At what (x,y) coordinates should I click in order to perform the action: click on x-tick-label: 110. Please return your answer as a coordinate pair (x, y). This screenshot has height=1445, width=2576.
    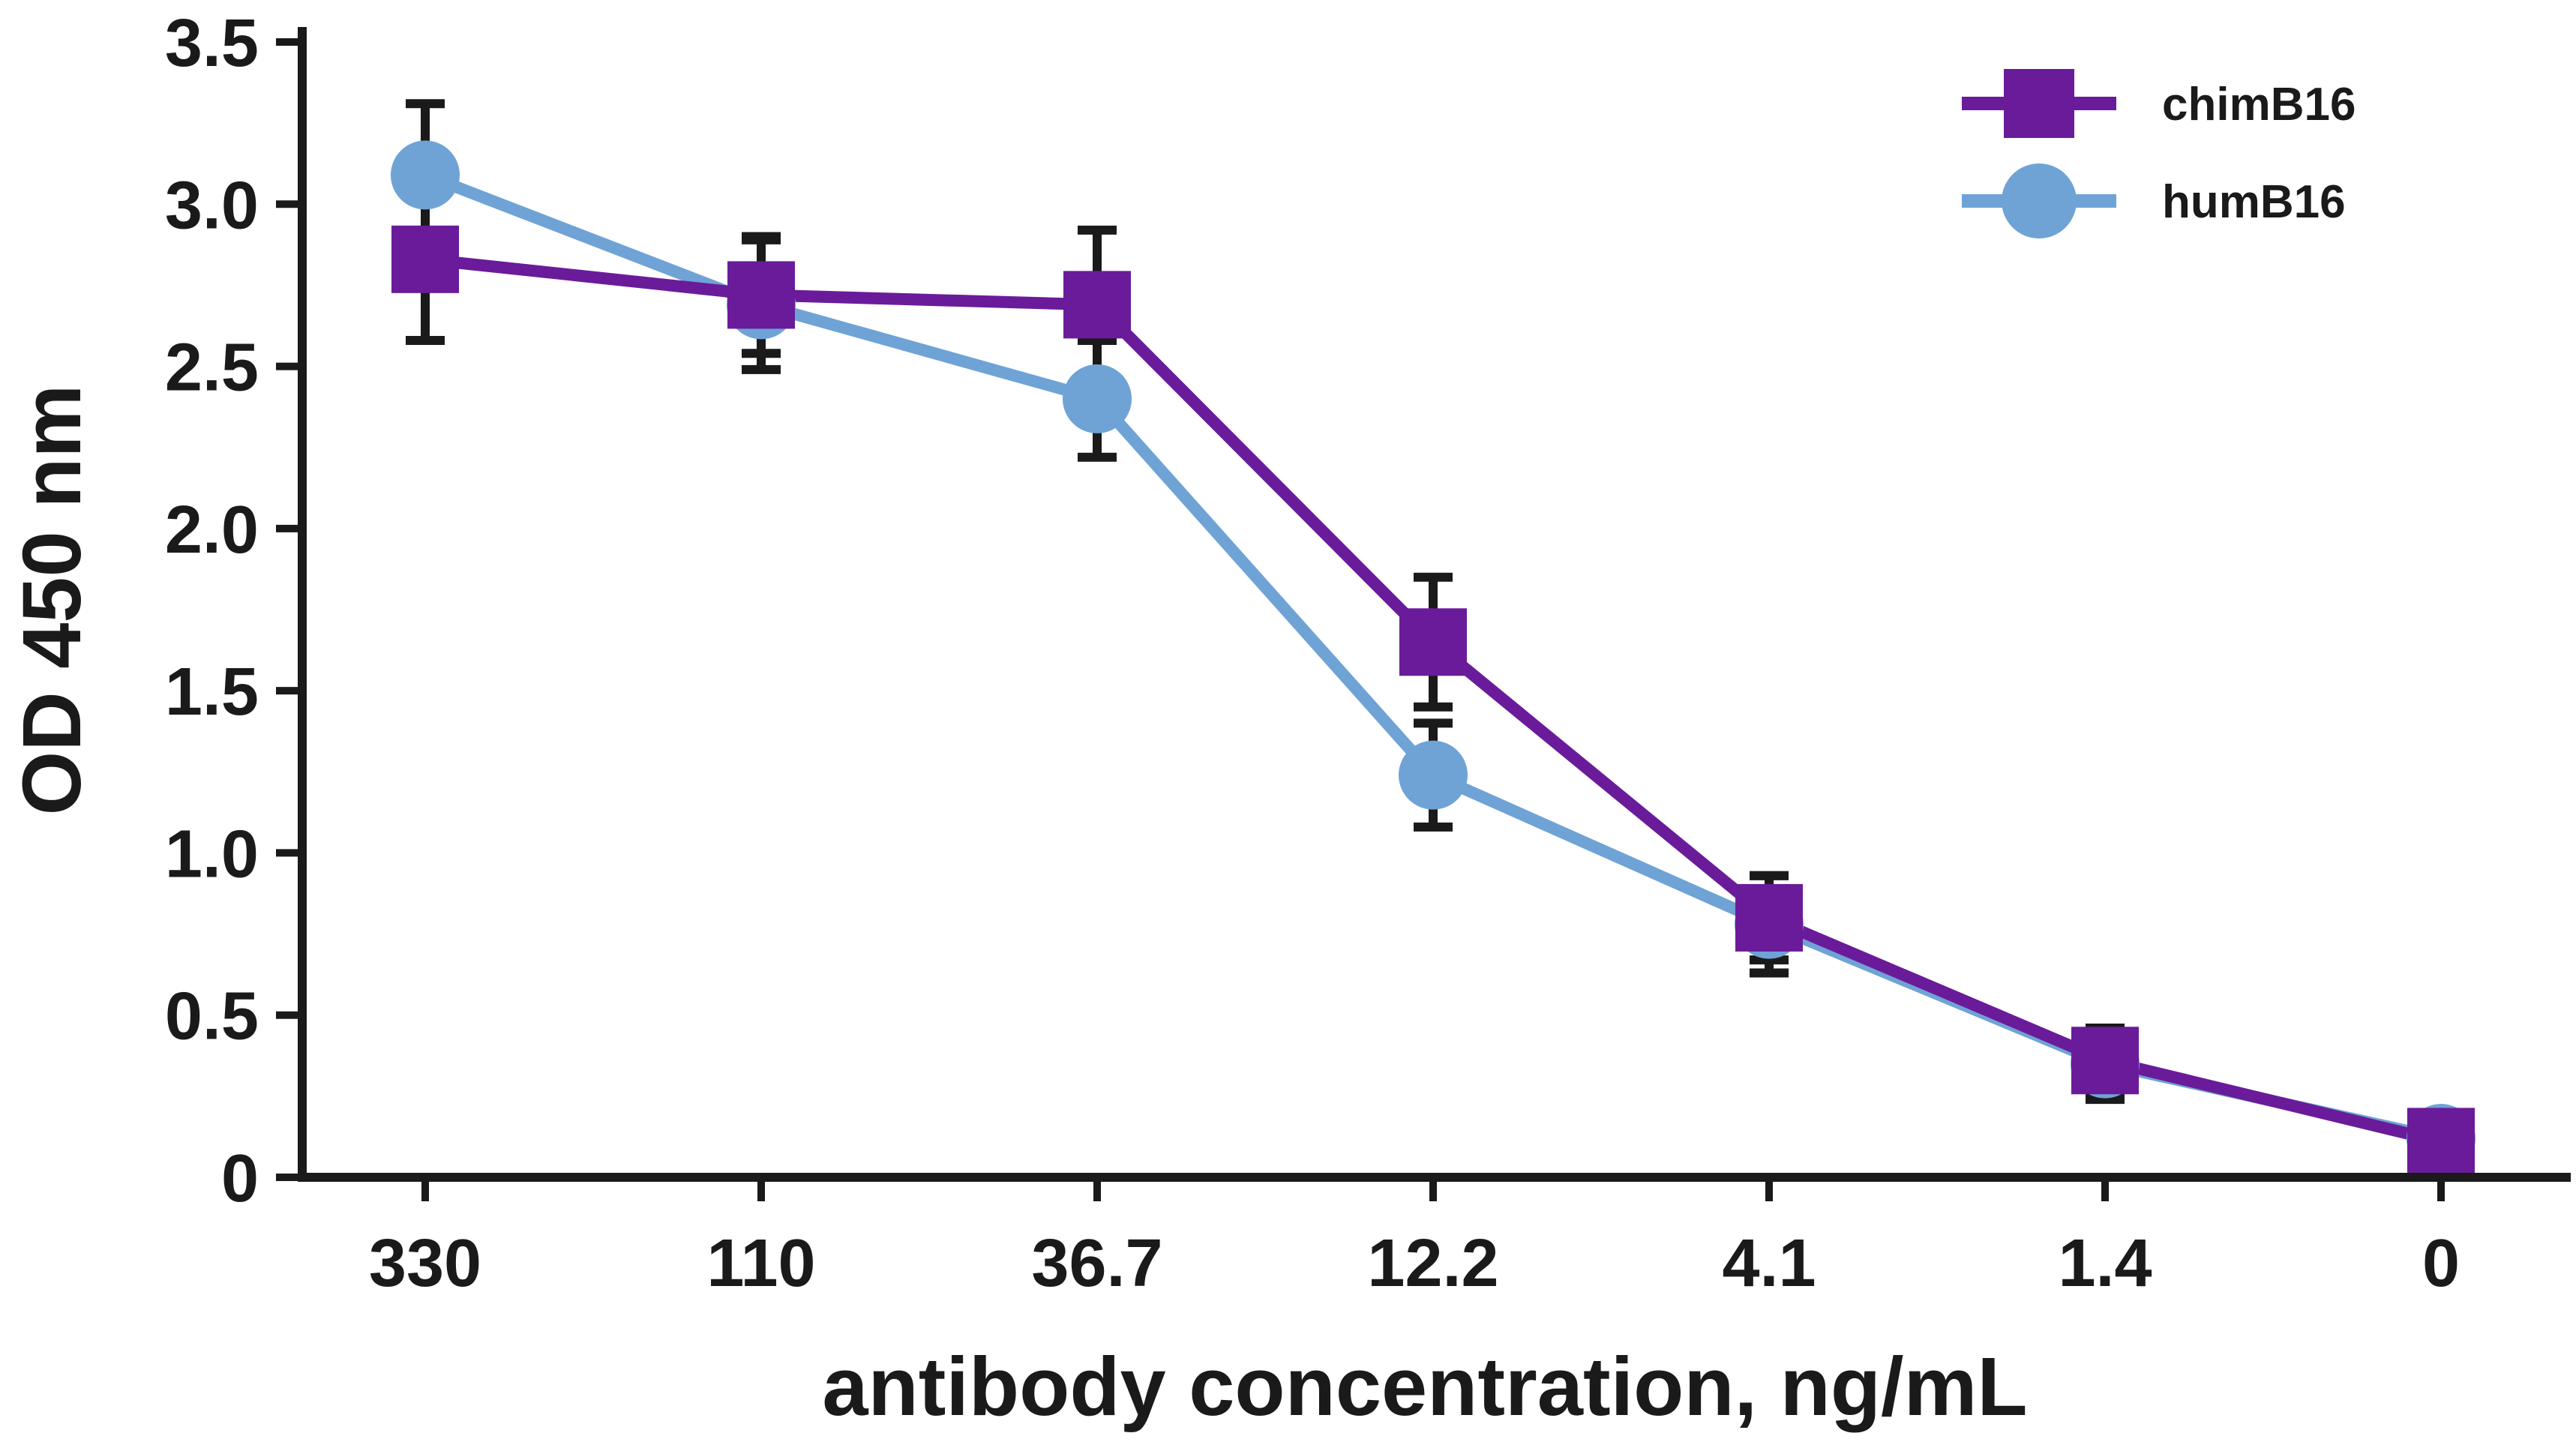
    Looking at the image, I should click on (760, 1263).